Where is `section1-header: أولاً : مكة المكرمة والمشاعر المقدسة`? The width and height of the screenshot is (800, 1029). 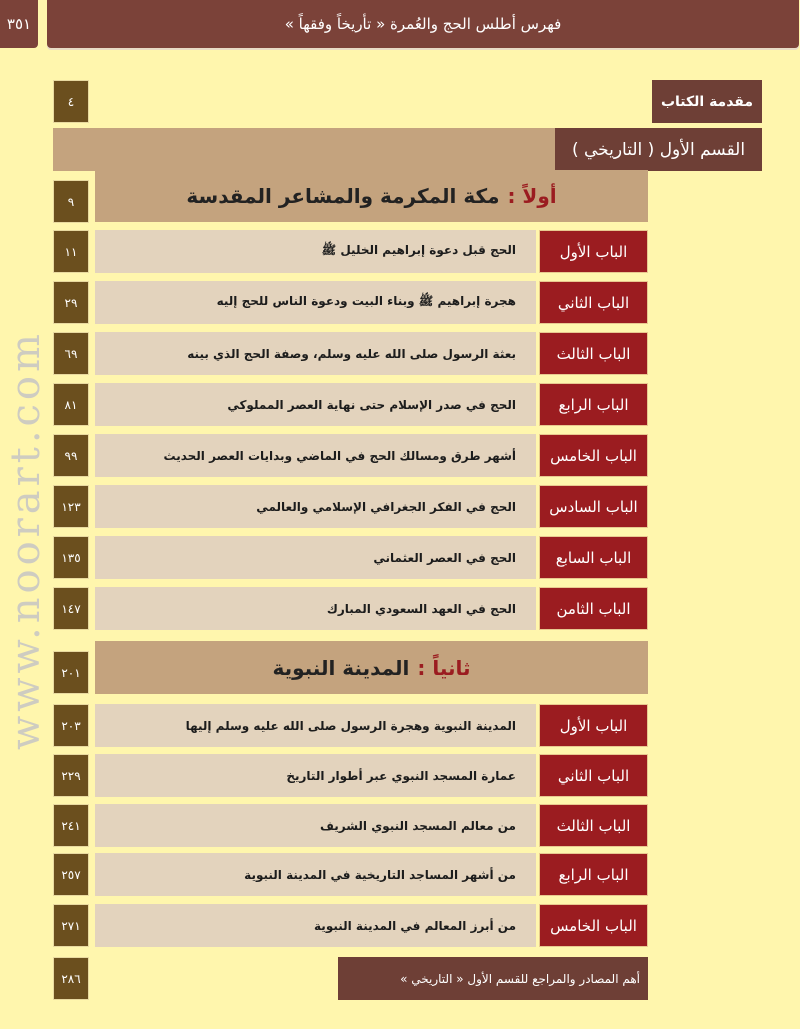 section1-header: أولاً : مكة المكرمة والمشاعر المقدسة is located at coordinates (371, 196).